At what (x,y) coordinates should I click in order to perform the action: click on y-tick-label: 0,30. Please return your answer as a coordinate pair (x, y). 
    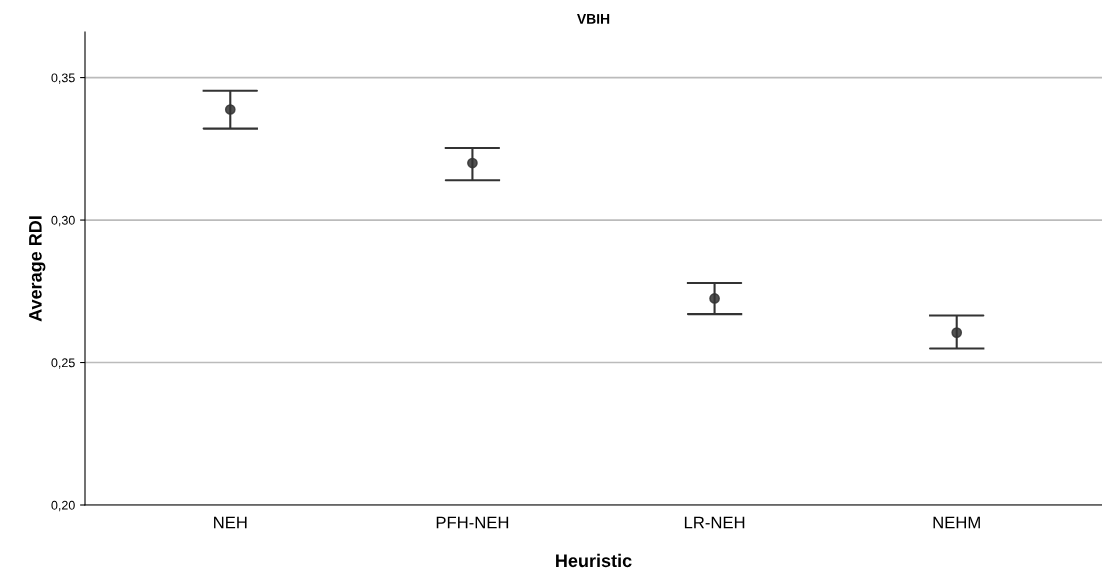
    Looking at the image, I should click on (63, 221).